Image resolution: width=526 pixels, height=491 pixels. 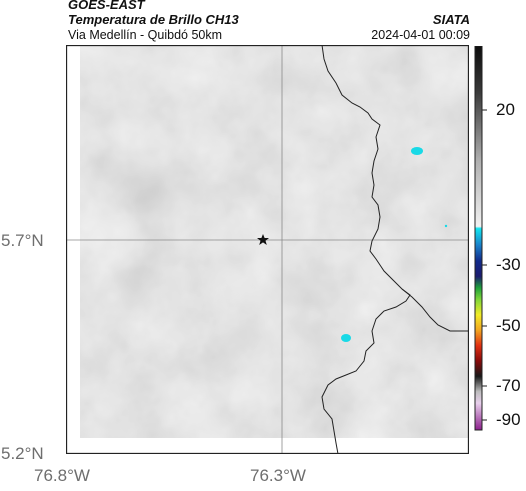 What do you see at coordinates (508, 385) in the screenshot?
I see `colorbar-label: -70` at bounding box center [508, 385].